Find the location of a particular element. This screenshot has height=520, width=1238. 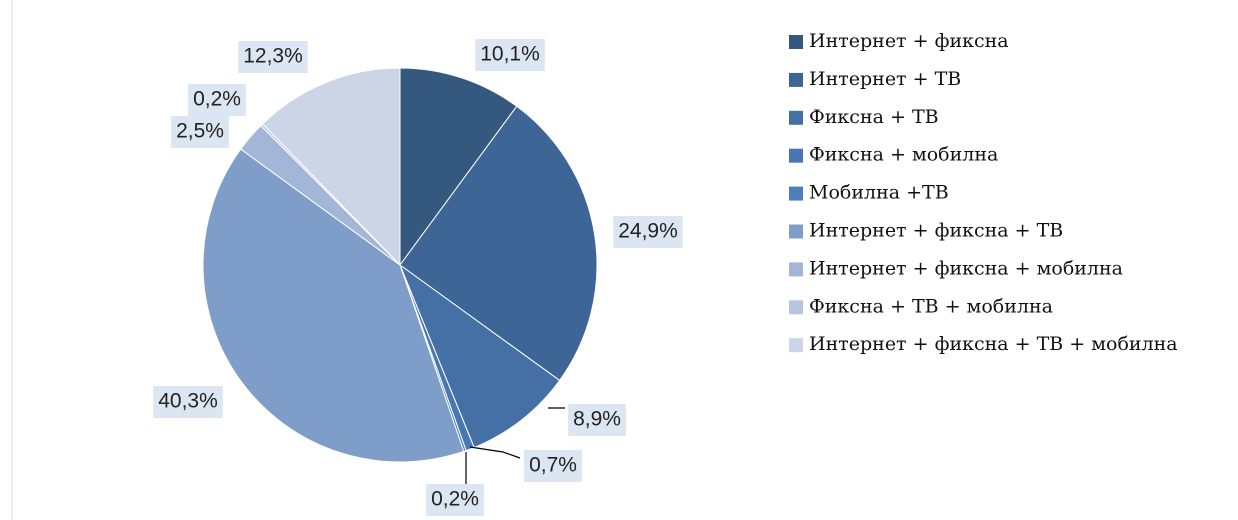

data-label: 40,3% is located at coordinates (188, 401).